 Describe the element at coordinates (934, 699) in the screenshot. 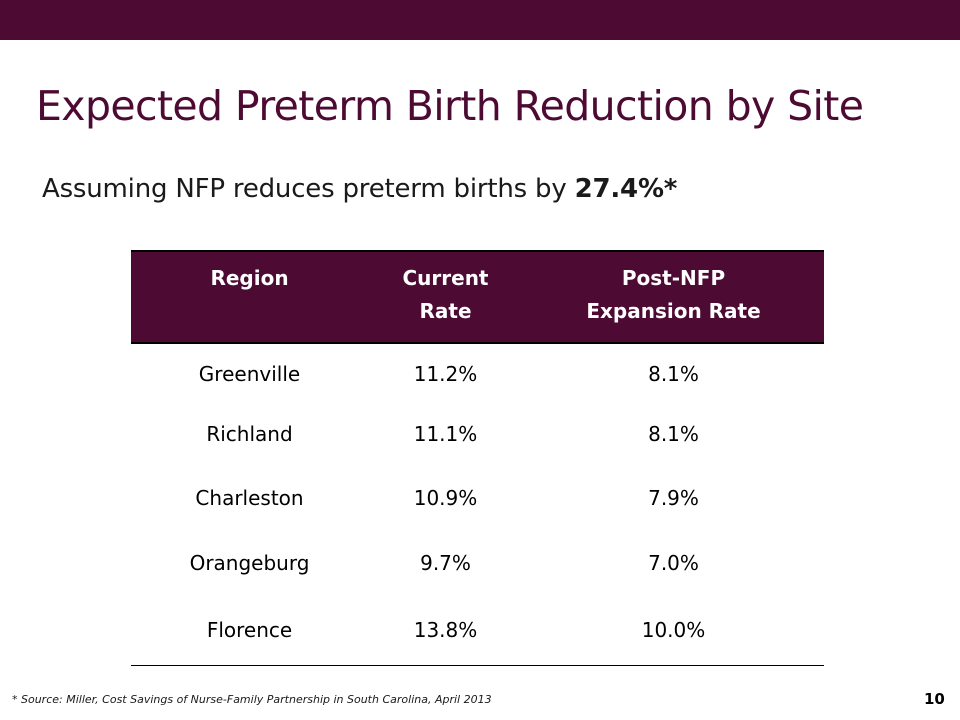

I see `slide-number: 10` at that location.